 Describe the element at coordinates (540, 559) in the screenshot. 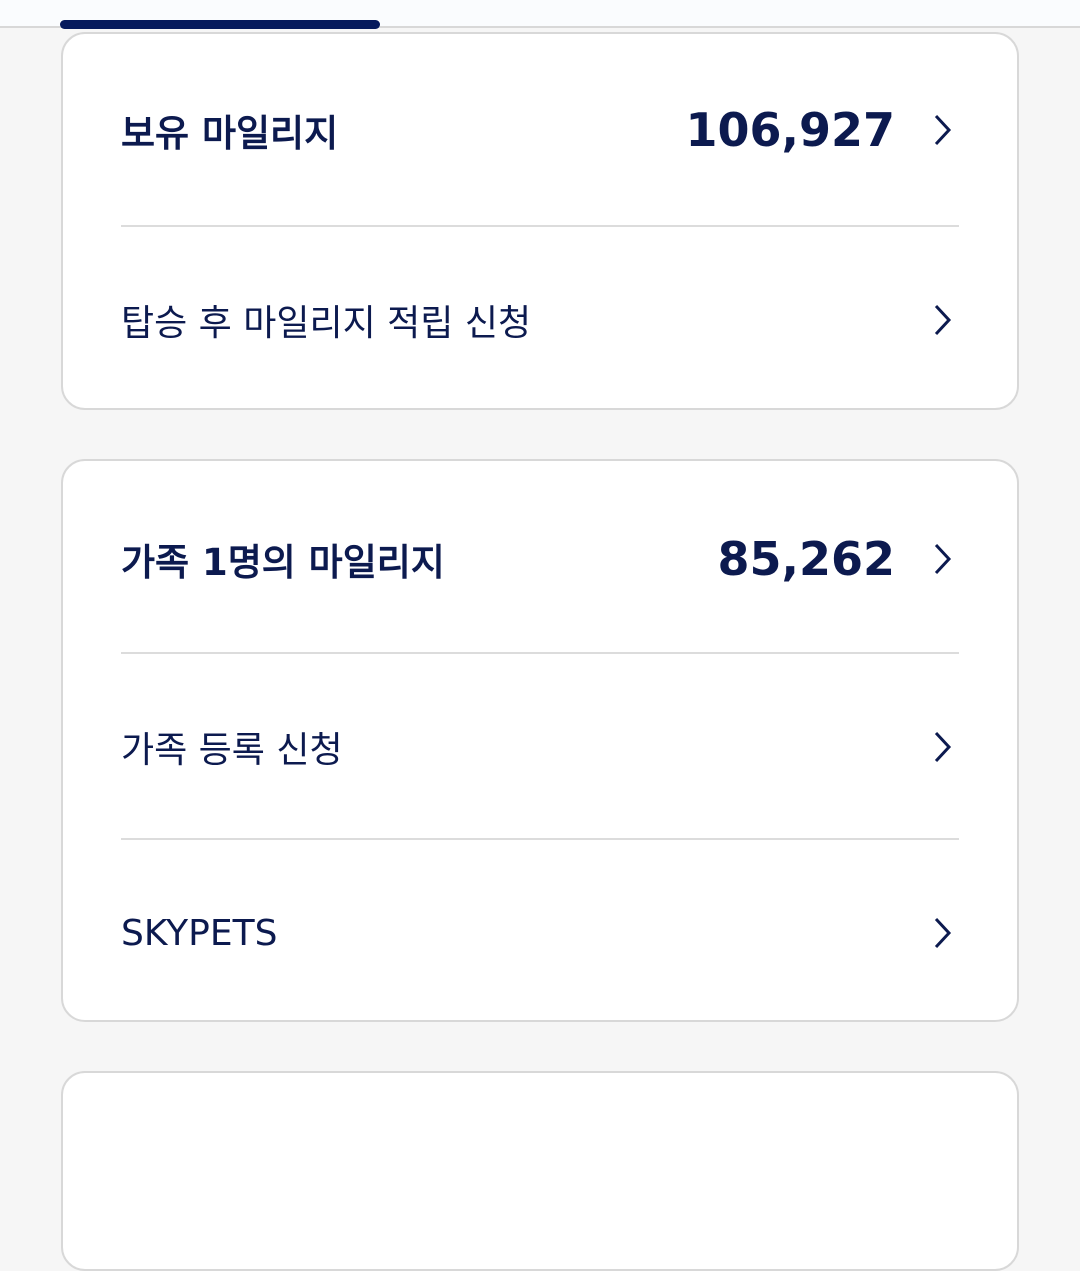

I see `family-mileage-row: 가족 1명의 마일리지 85,262` at that location.